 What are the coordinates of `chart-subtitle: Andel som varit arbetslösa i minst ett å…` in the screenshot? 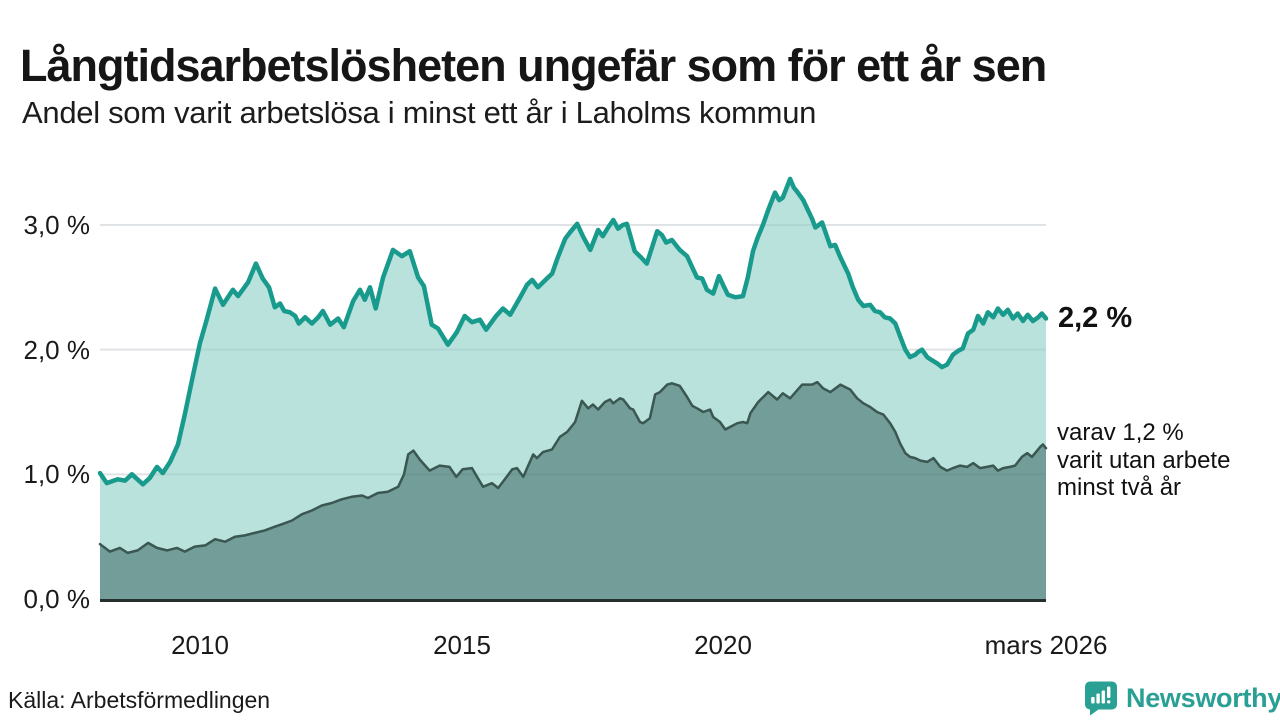 It's located at (419, 112).